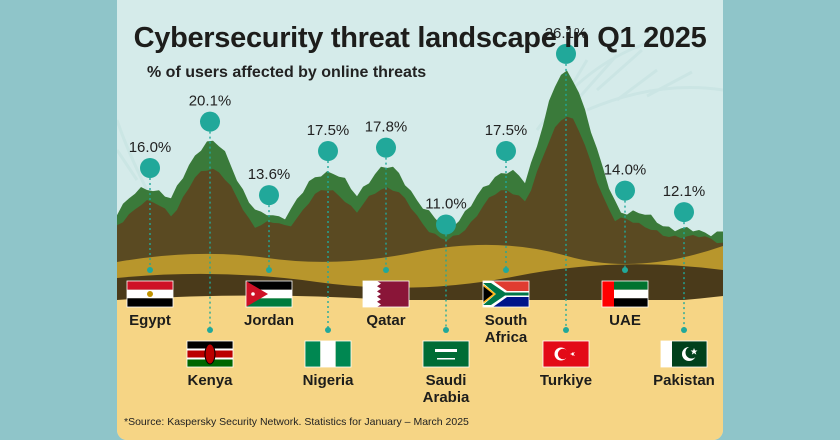 The image size is (840, 440). Describe the element at coordinates (328, 354) in the screenshot. I see `nigeria-flag` at that location.